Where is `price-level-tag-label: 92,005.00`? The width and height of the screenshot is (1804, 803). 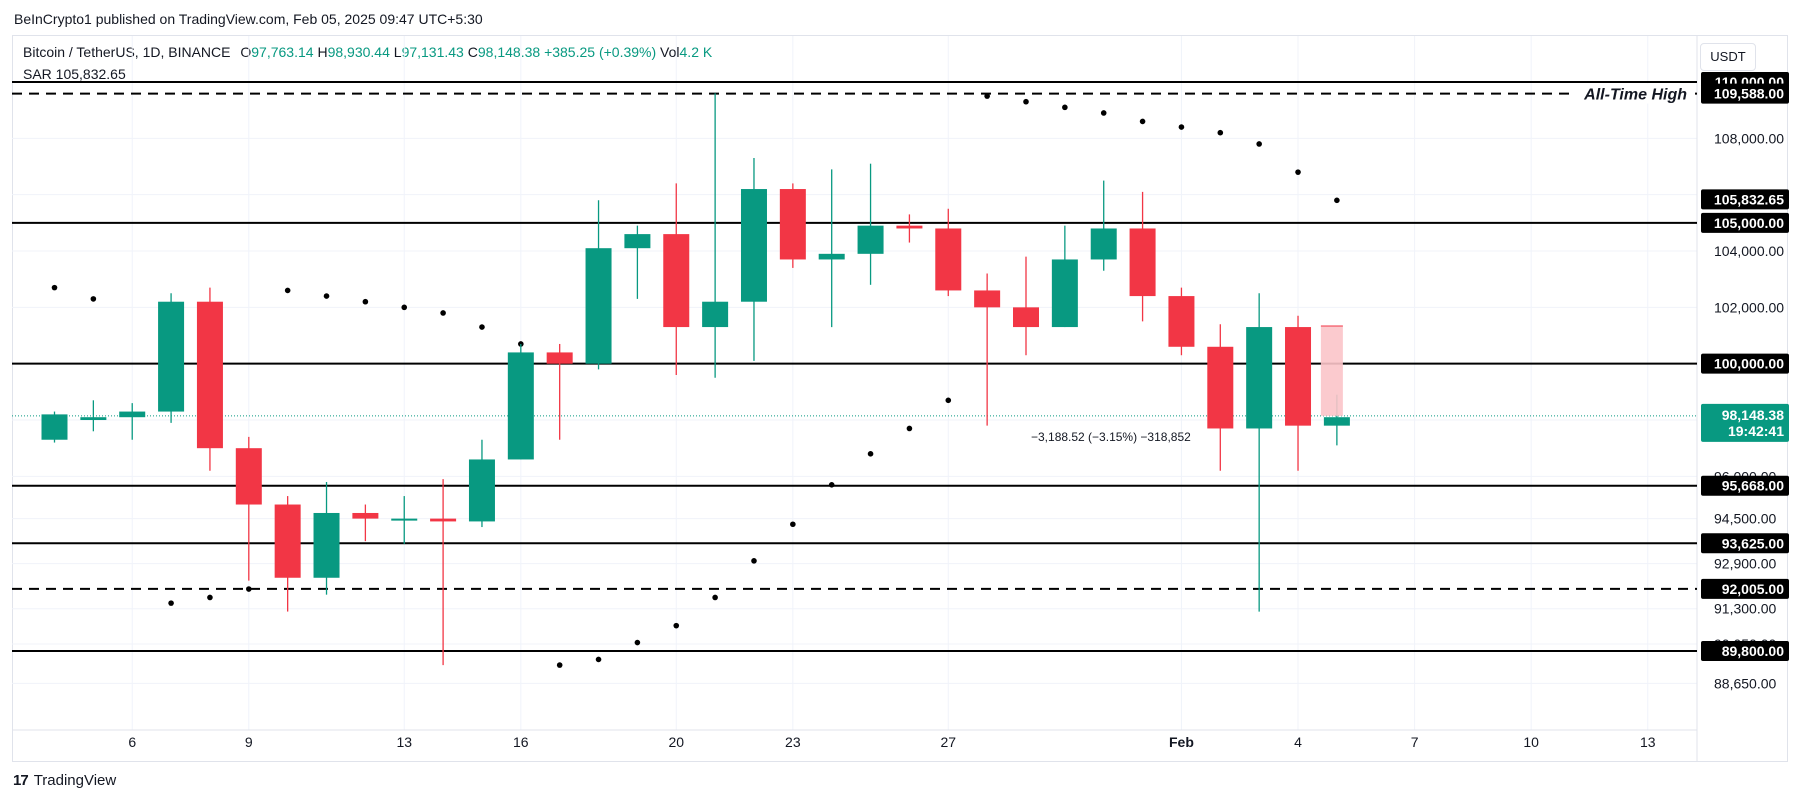
price-level-tag-label: 92,005.00 is located at coordinates (1753, 589).